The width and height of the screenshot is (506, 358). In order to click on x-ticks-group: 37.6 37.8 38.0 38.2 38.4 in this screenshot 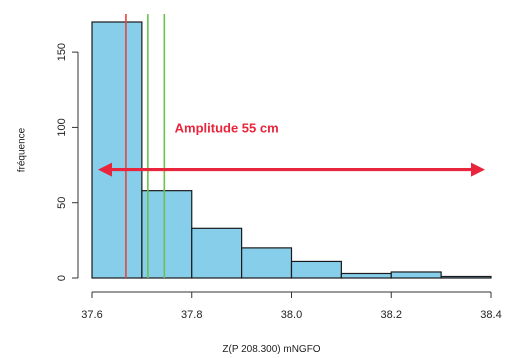, I will do `click(291, 306)`.